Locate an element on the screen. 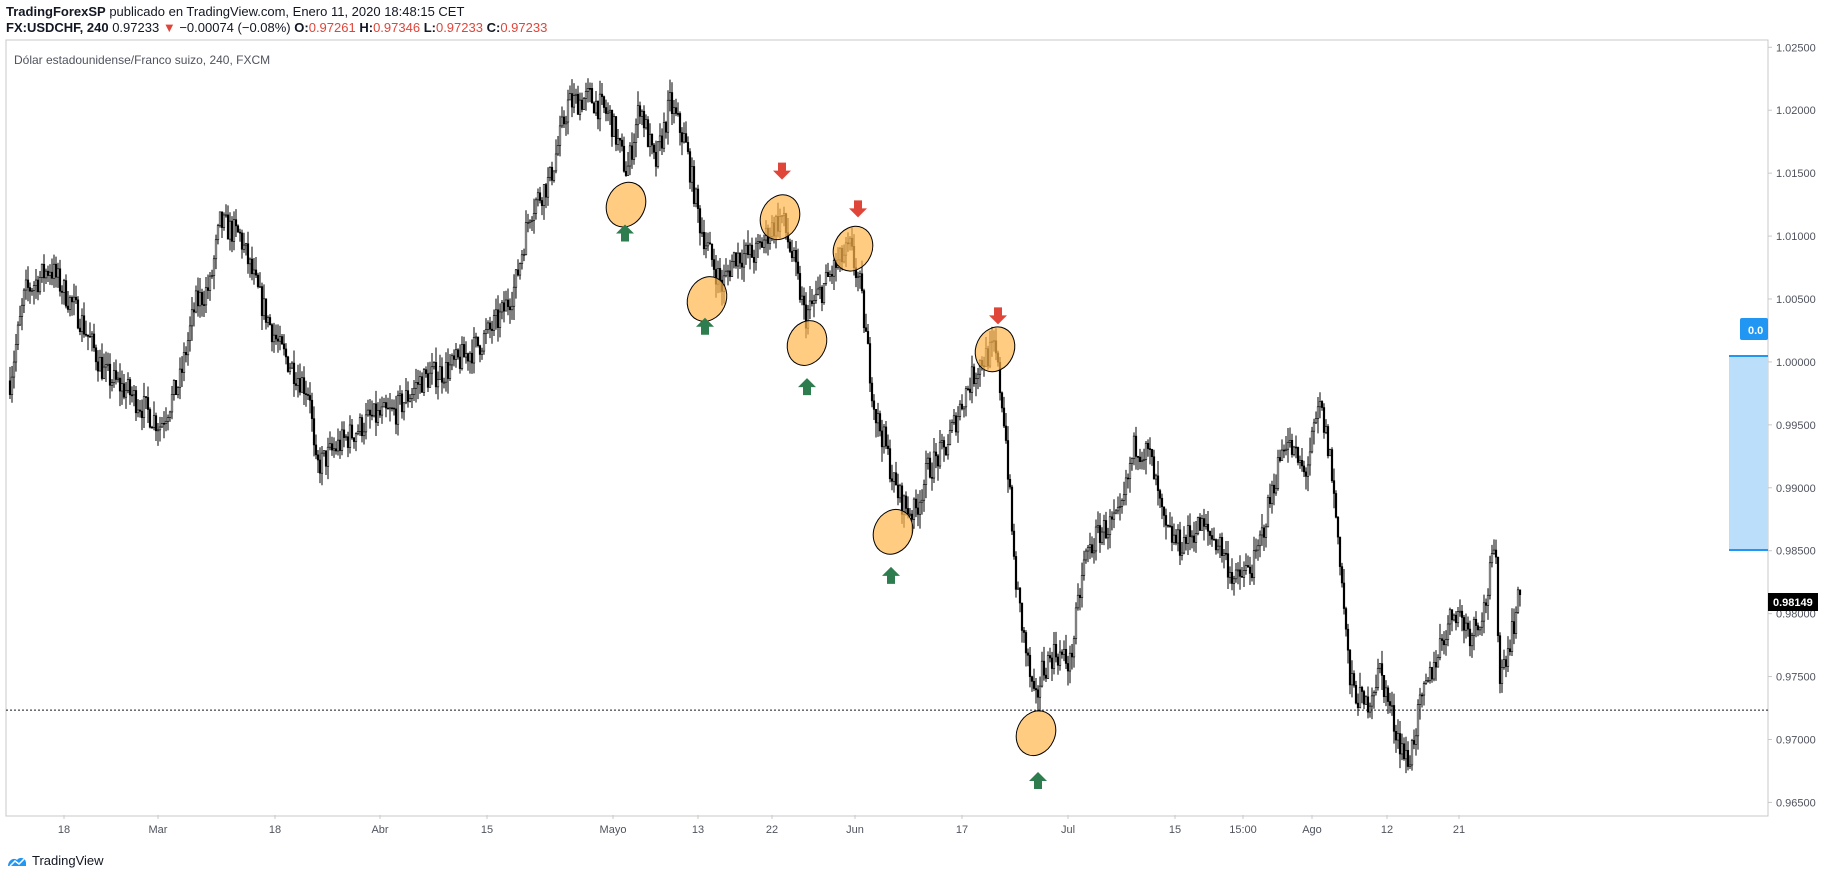 The width and height of the screenshot is (1828, 881). open-label: O: is located at coordinates (301, 27).